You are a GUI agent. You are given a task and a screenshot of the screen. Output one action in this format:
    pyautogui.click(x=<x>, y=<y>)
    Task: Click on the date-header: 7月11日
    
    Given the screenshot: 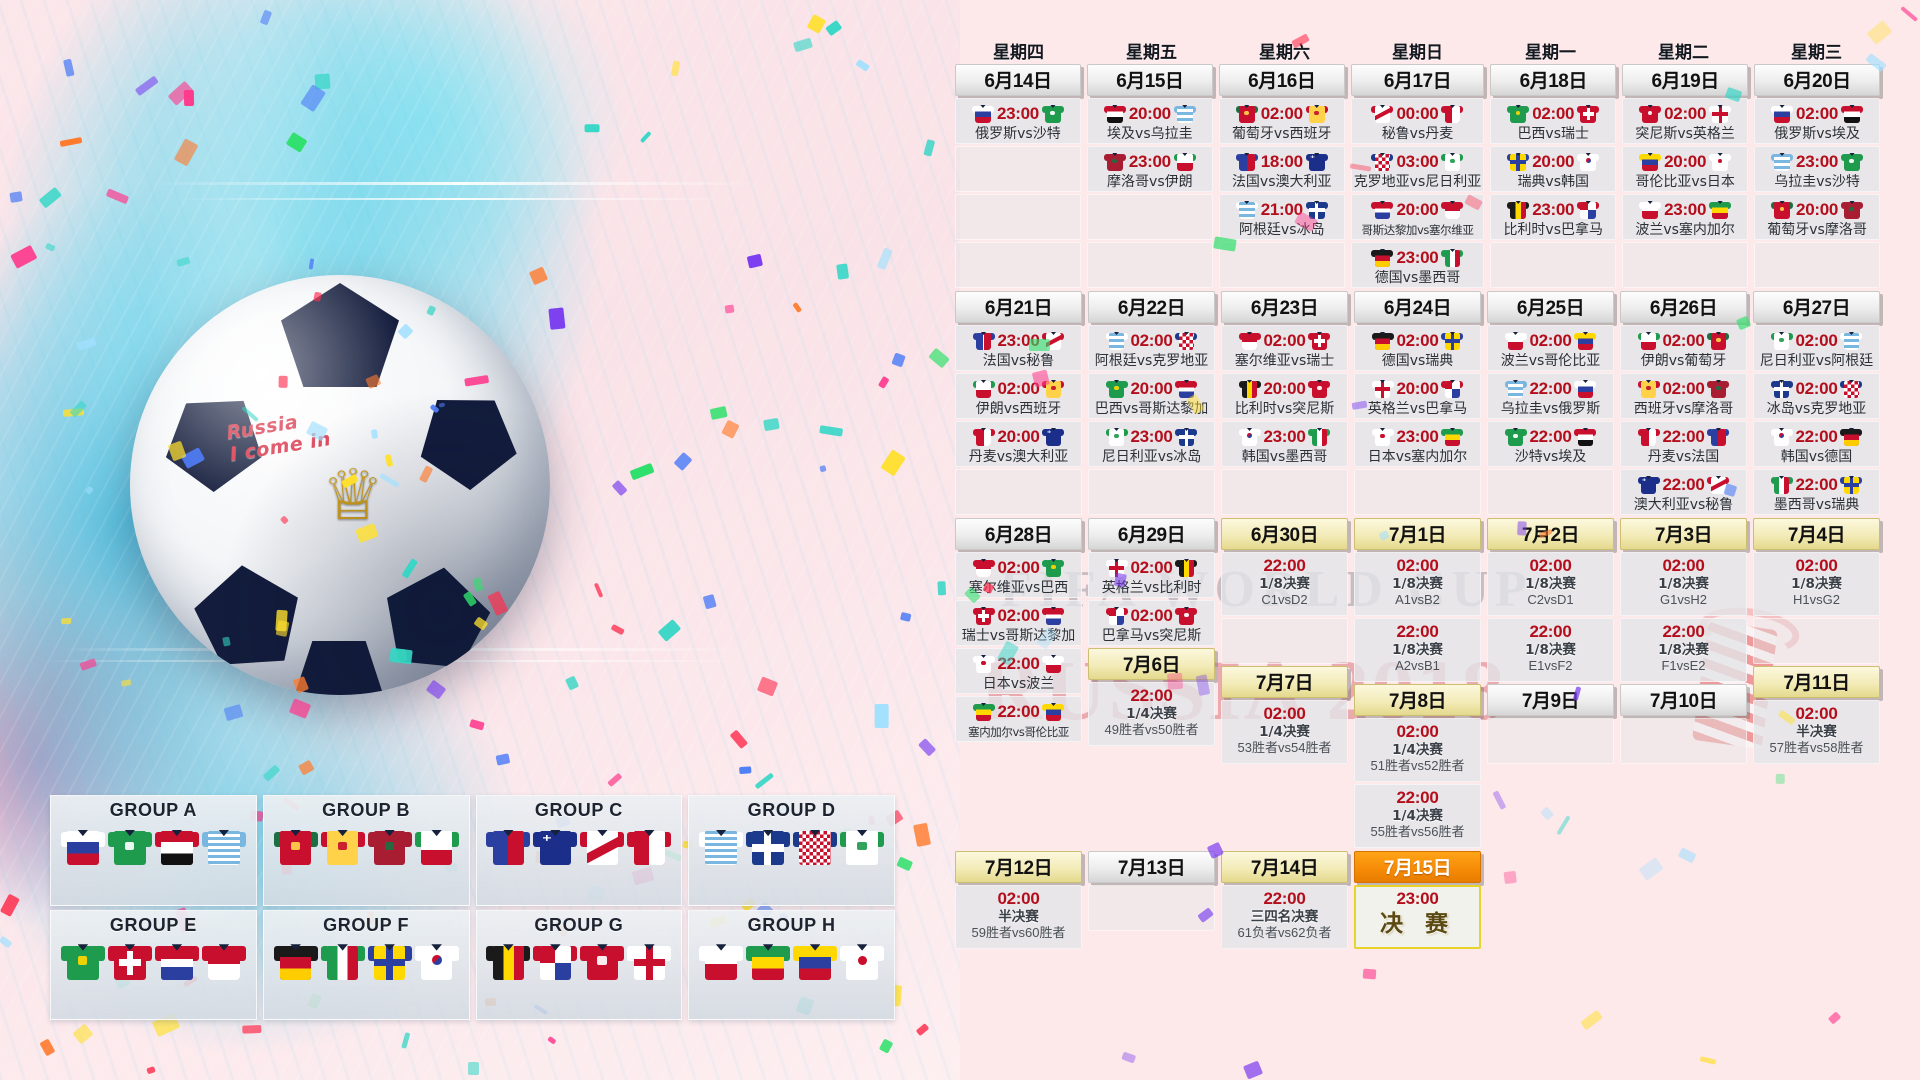 What is the action you would take?
    pyautogui.click(x=1816, y=682)
    